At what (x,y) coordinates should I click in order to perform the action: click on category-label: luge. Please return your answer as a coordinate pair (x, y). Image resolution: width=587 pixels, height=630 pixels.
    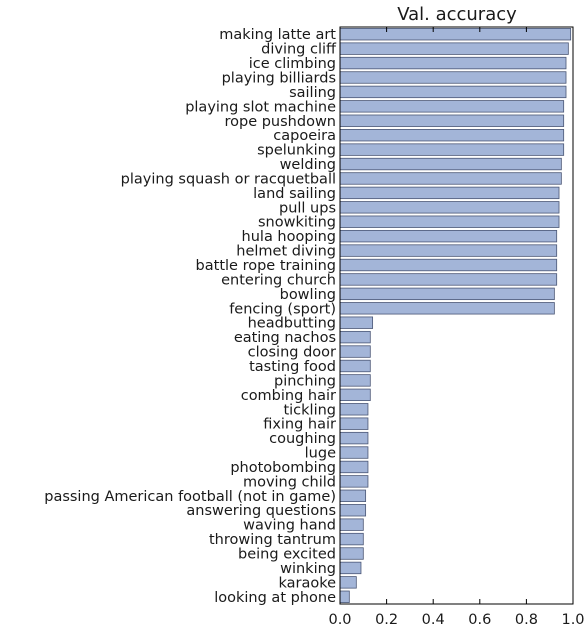
    Looking at the image, I should click on (320, 454).